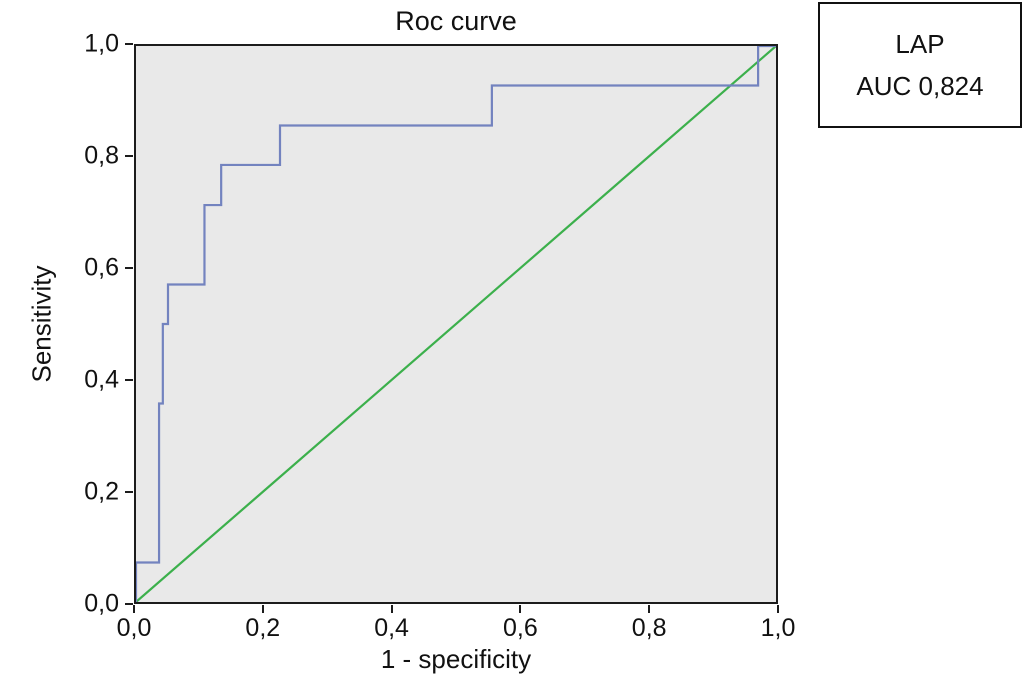 The width and height of the screenshot is (1024, 686). Describe the element at coordinates (263, 628) in the screenshot. I see `x-axis-tick-label: 0,2` at that location.